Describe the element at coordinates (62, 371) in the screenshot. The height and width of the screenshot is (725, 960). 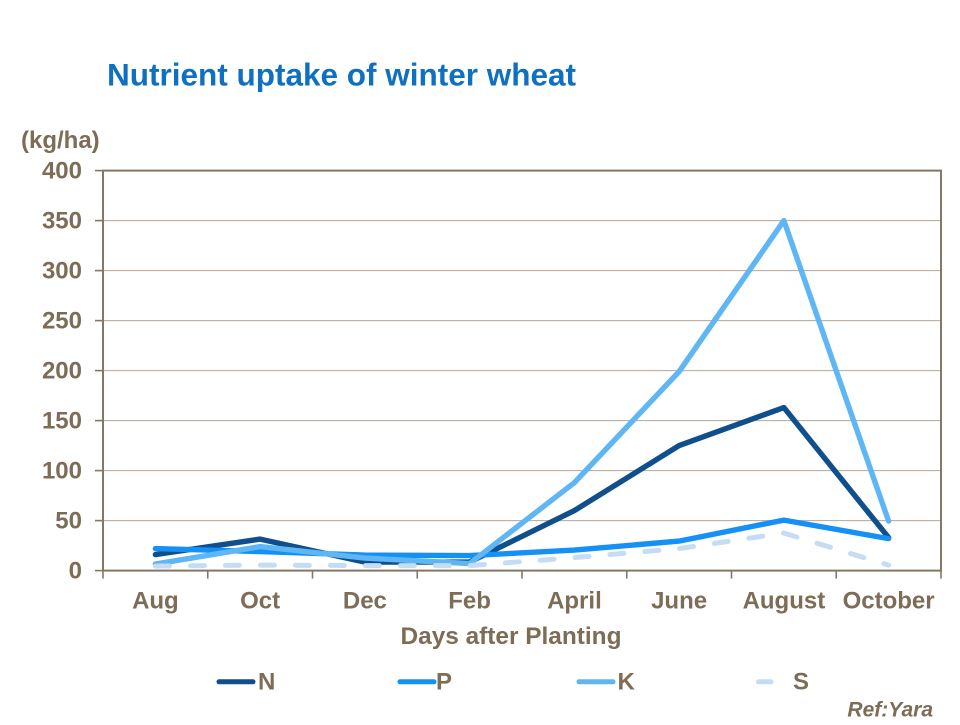
I see `svg-text: 200` at that location.